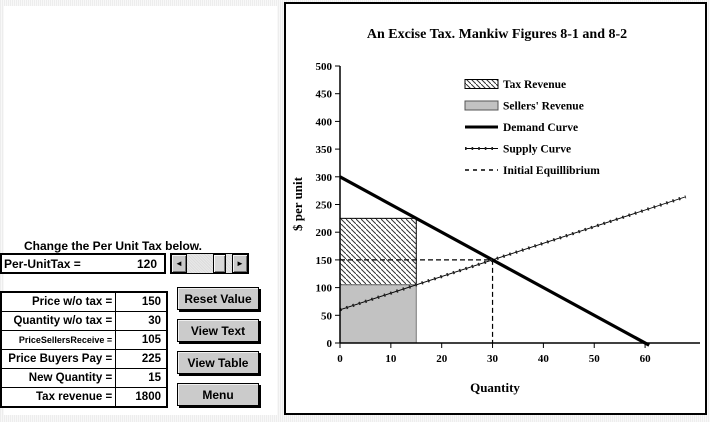 This screenshot has height=422, width=710. What do you see at coordinates (378, 314) in the screenshot?
I see `sellers-revenue-area` at bounding box center [378, 314].